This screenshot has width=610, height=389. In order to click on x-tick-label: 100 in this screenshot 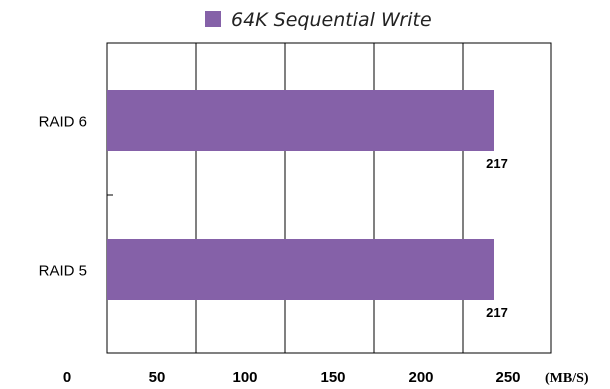, I will do `click(244, 377)`.